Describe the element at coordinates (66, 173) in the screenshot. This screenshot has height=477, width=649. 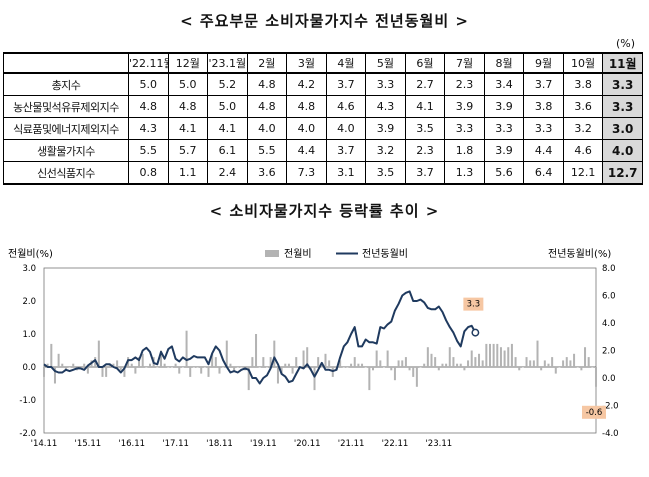
I see `row-label: 신선식품지수` at that location.